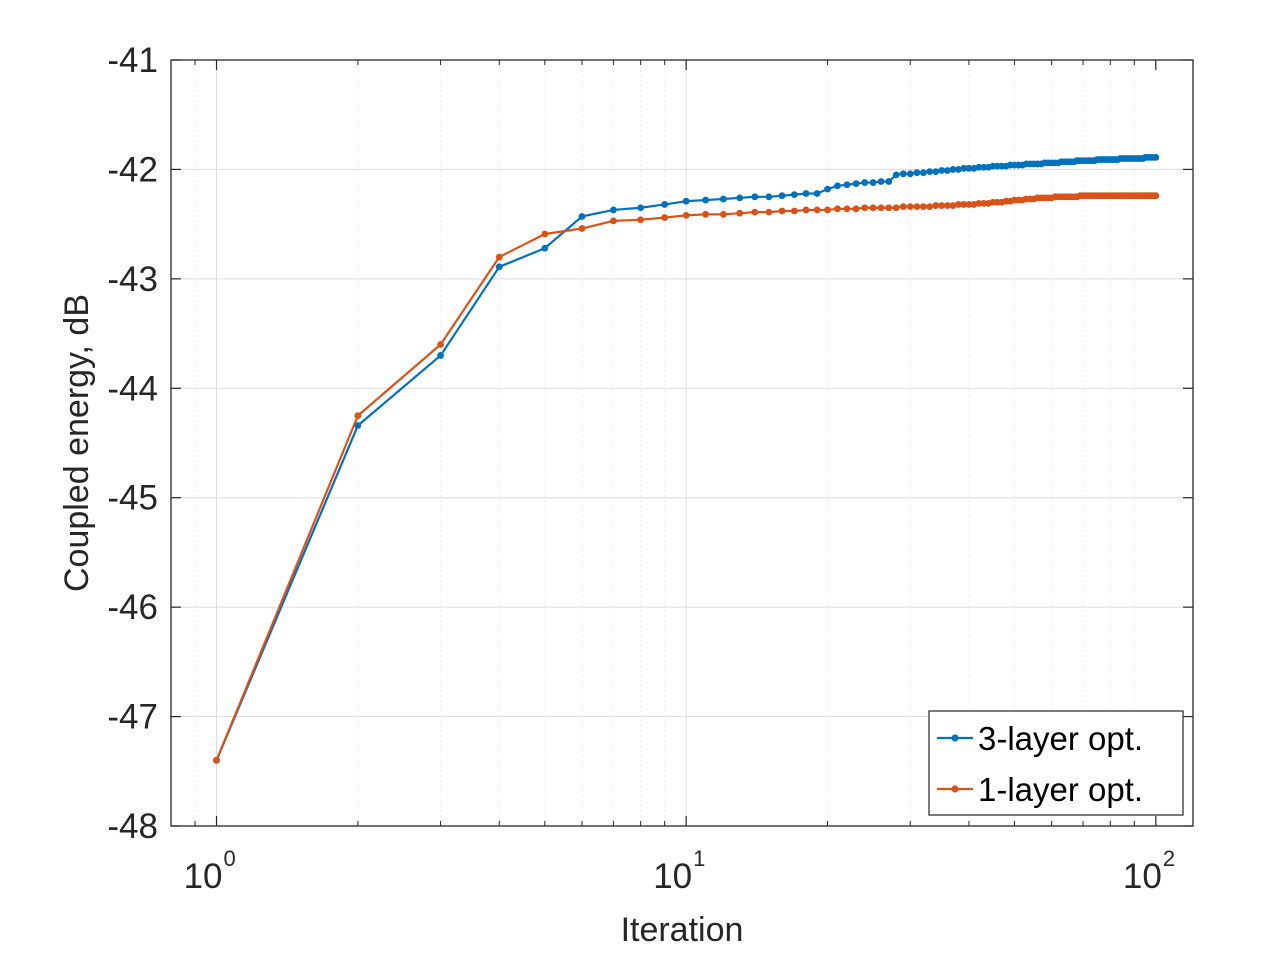 The image size is (1282, 962). What do you see at coordinates (132, 169) in the screenshot?
I see `y-tick-label: -42` at bounding box center [132, 169].